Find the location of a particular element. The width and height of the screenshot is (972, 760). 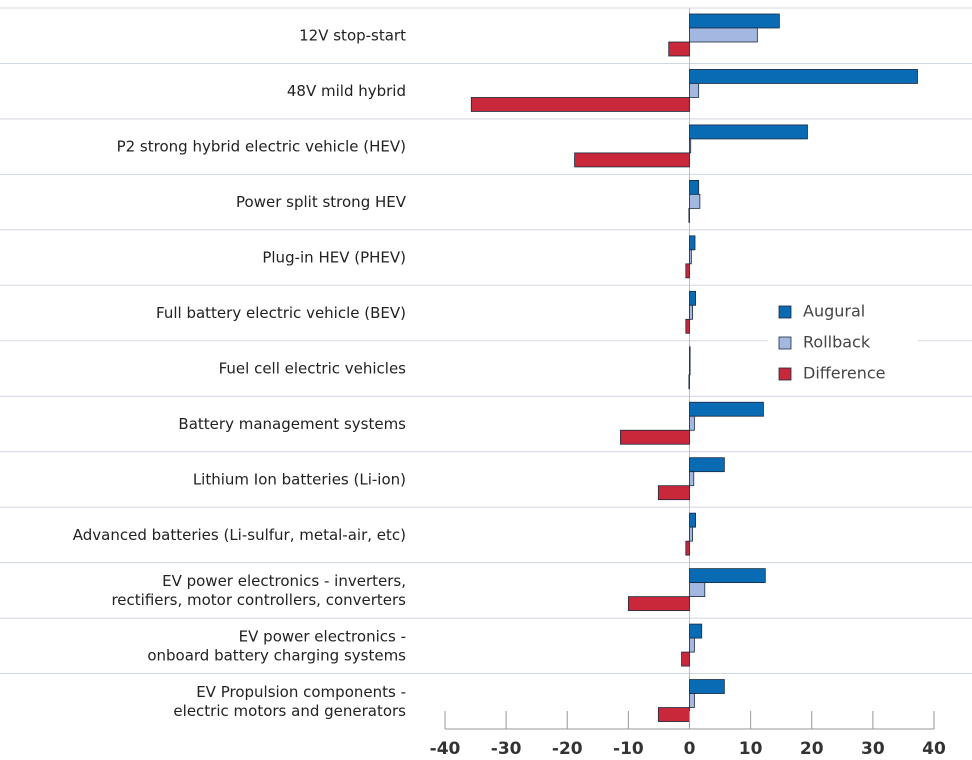

legend-label: Augural is located at coordinates (834, 311).